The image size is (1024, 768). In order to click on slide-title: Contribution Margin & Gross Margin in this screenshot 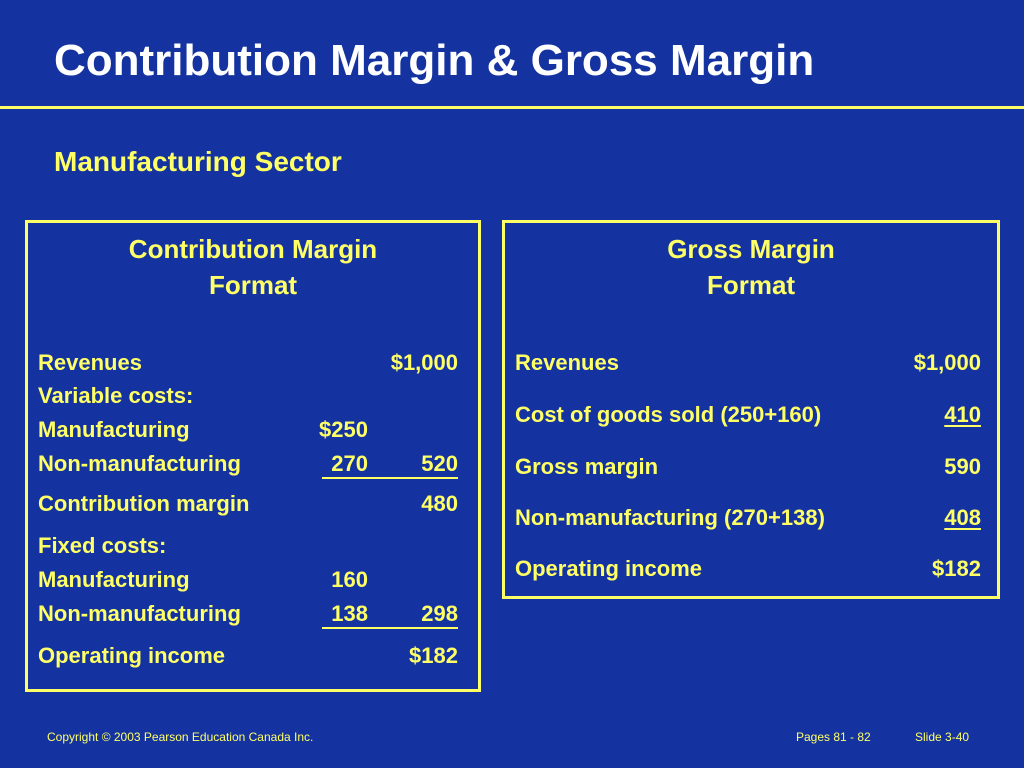, I will do `click(434, 60)`.